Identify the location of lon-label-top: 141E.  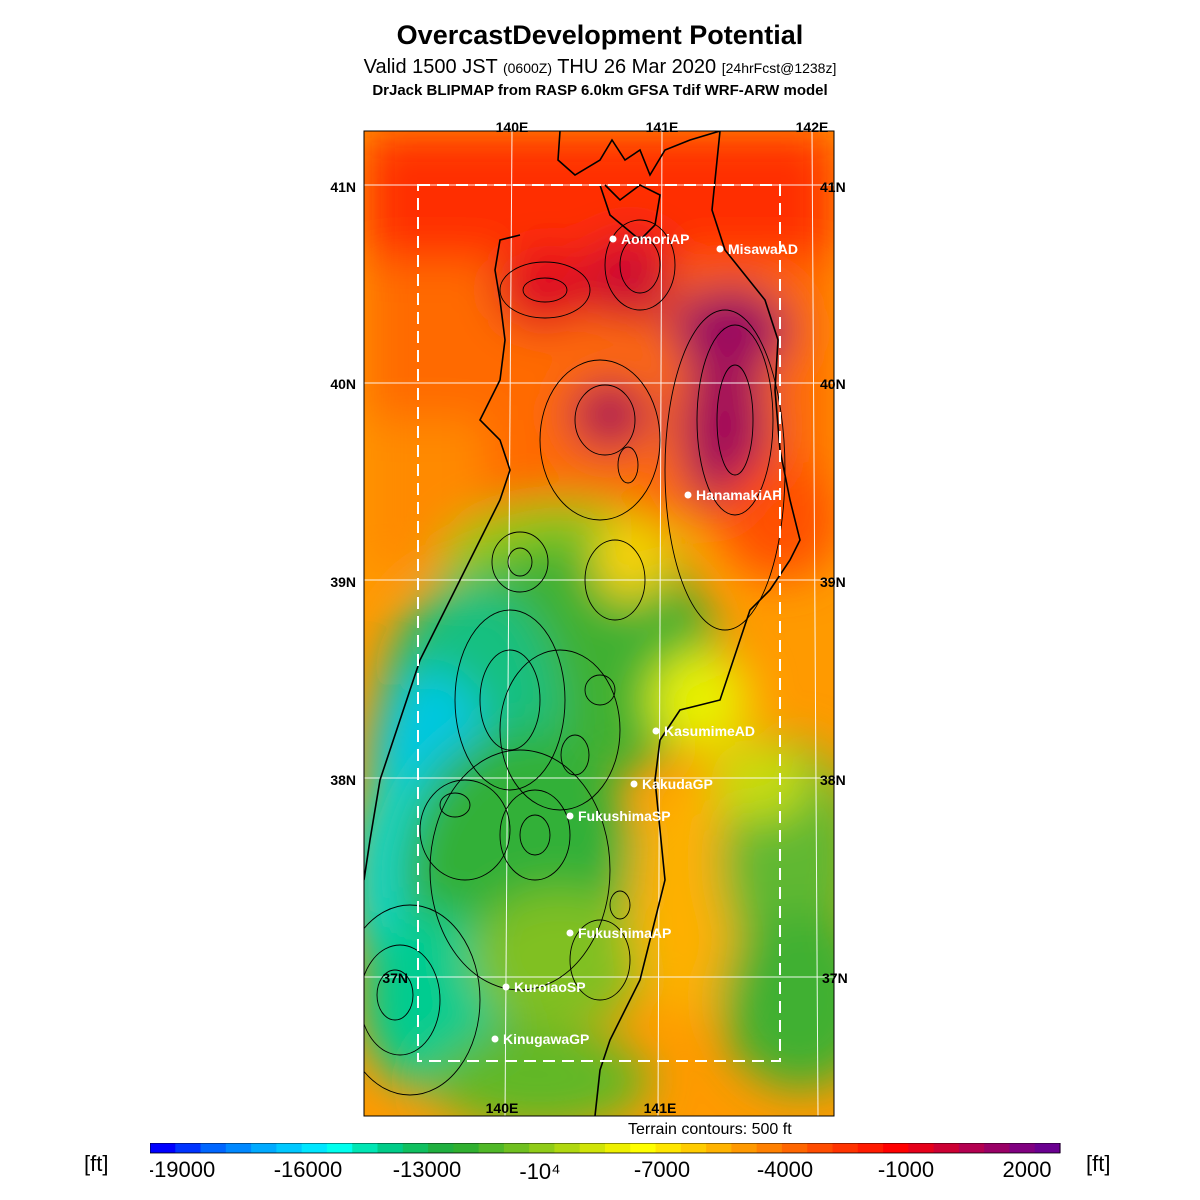
(662, 127).